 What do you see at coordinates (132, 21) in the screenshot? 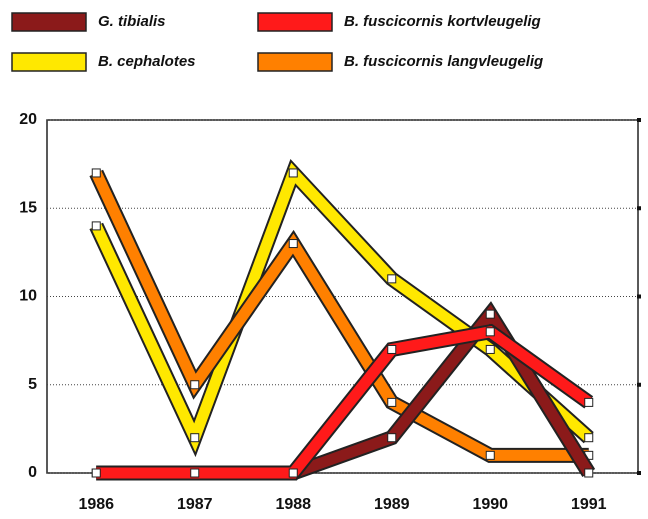
I see `legend-label: G. tibialis` at bounding box center [132, 21].